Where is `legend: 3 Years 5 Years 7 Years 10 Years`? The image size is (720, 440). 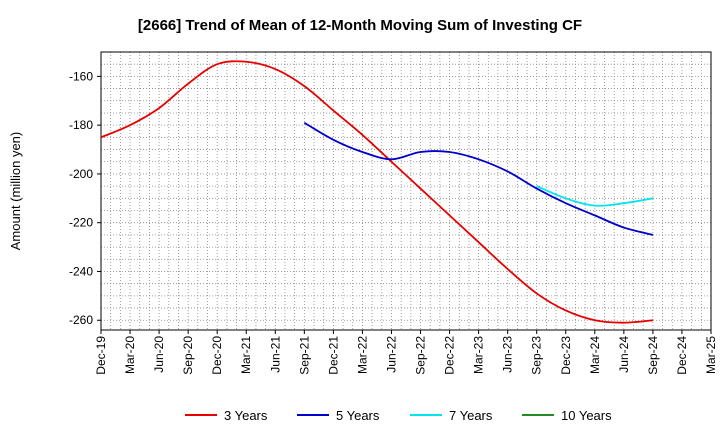
legend: 3 Years 5 Years 7 Years 10 Years is located at coordinates (398, 415).